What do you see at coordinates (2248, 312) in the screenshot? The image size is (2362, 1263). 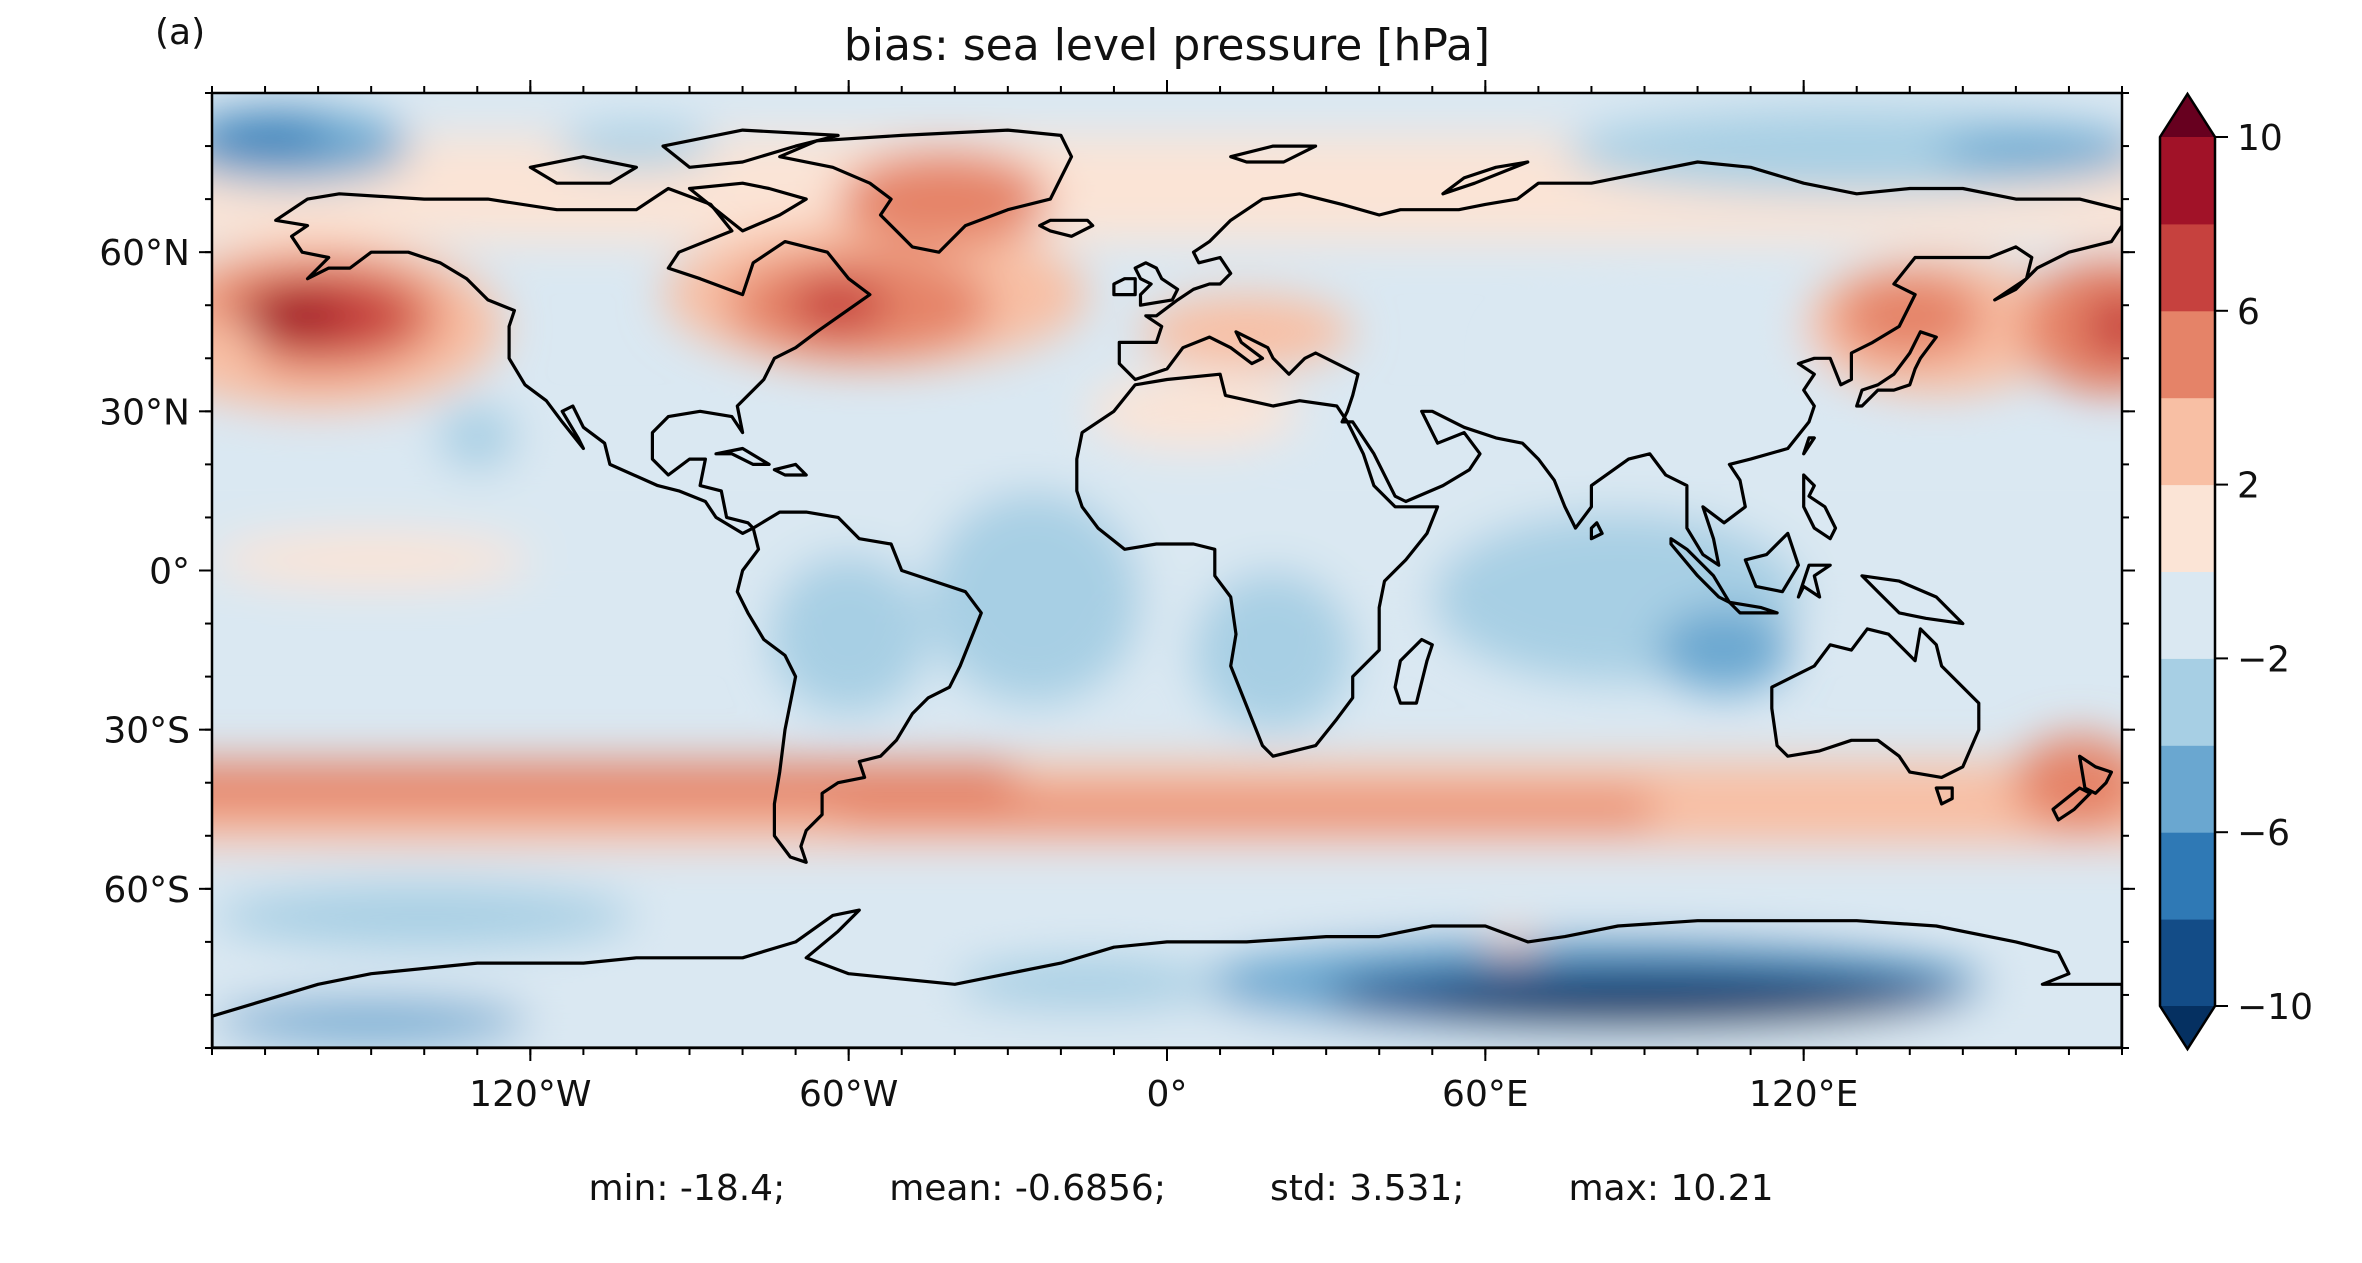 I see `colorbar-tick-label: 6` at bounding box center [2248, 312].